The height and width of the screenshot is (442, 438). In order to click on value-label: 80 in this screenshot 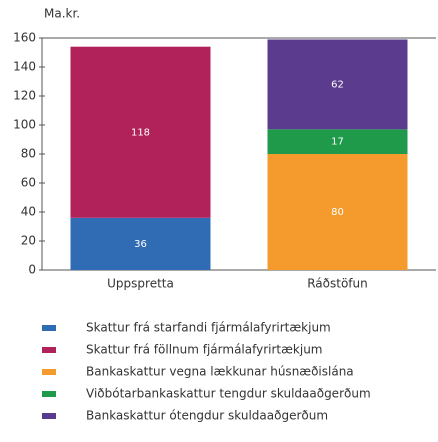, I will do `click(337, 212)`.